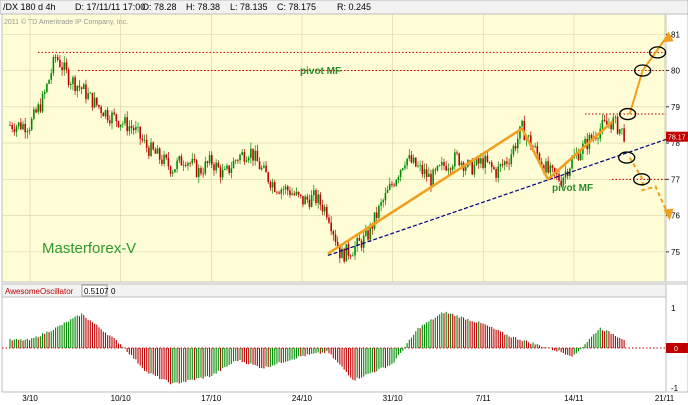 Image resolution: width=688 pixels, height=405 pixels. Describe the element at coordinates (665, 398) in the screenshot. I see `date-tick-label: 21/11` at that location.